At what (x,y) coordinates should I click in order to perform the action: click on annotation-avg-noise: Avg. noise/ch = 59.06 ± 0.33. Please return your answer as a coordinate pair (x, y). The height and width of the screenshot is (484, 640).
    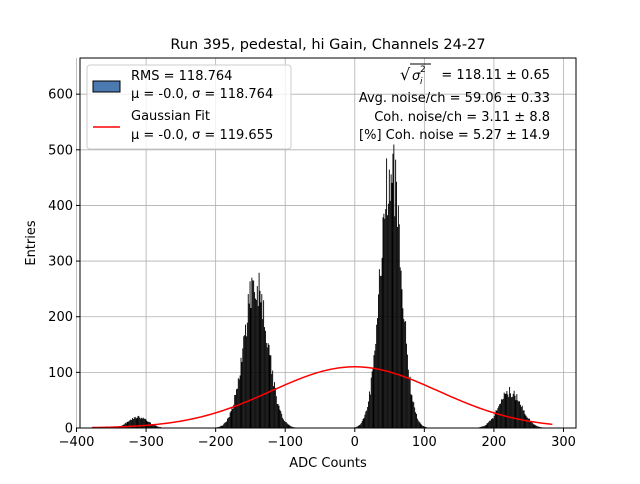
    Looking at the image, I should click on (454, 98).